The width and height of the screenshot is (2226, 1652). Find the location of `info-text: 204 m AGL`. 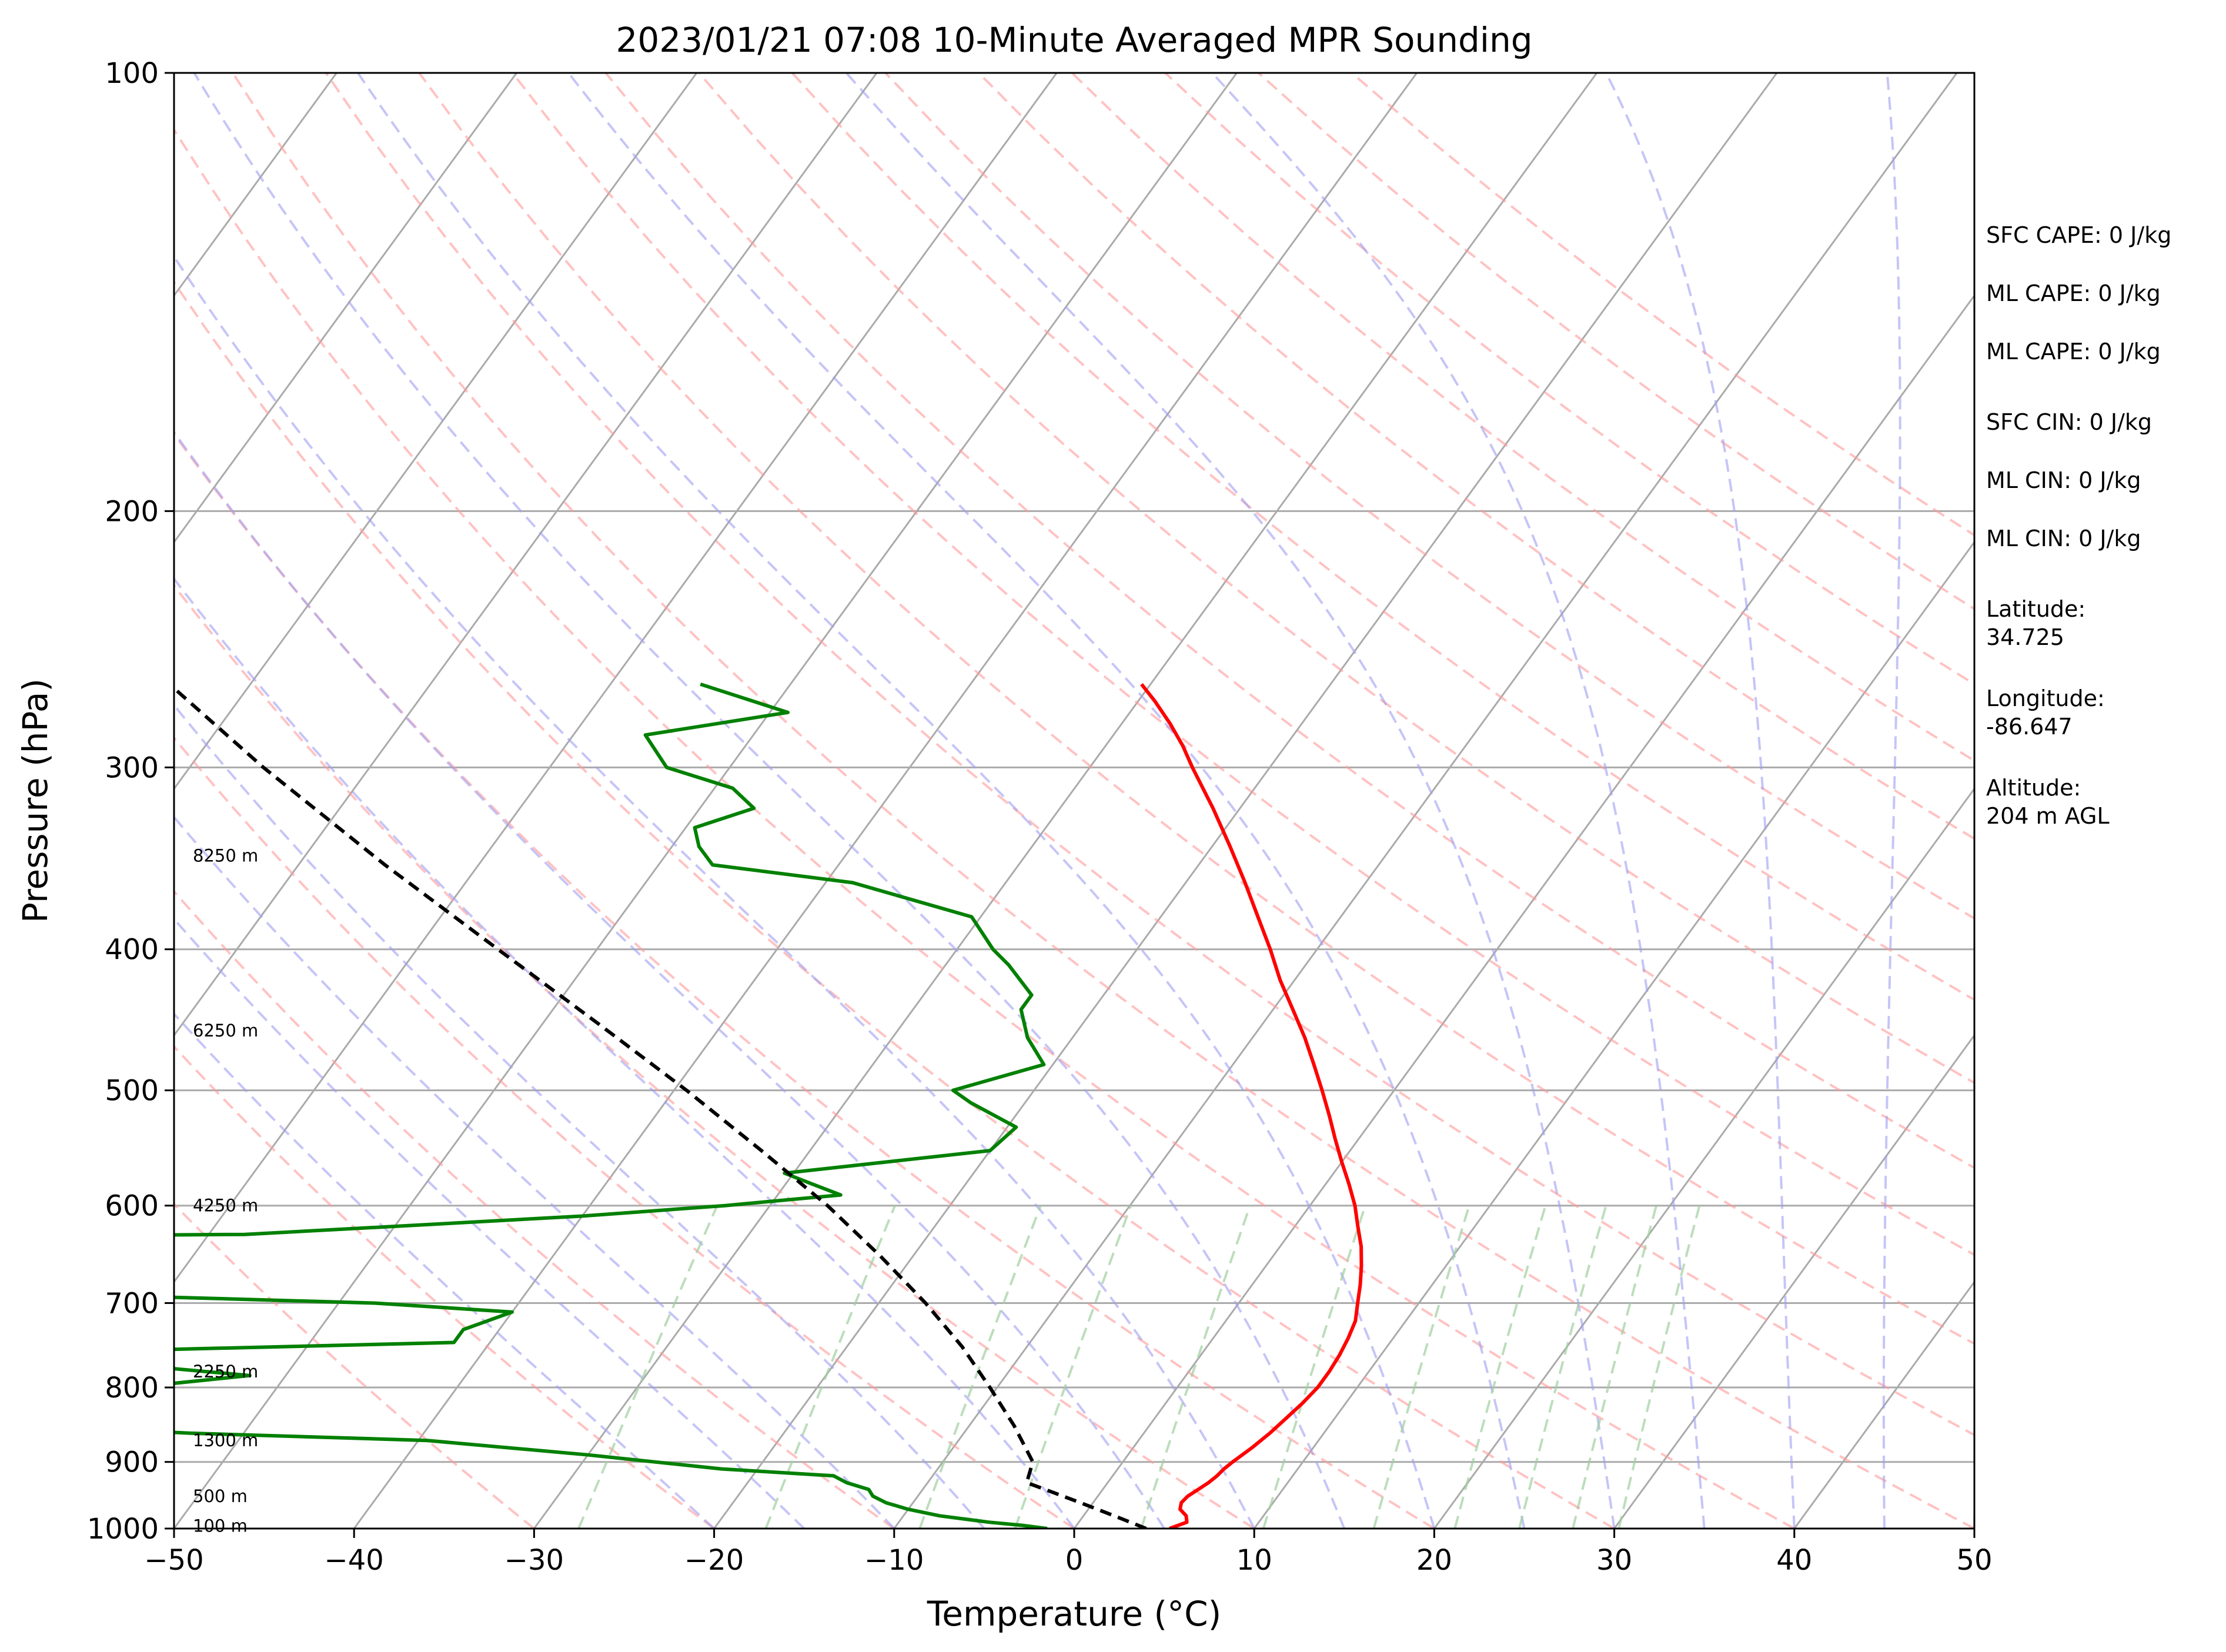

info-text: 204 m AGL is located at coordinates (2048, 816).